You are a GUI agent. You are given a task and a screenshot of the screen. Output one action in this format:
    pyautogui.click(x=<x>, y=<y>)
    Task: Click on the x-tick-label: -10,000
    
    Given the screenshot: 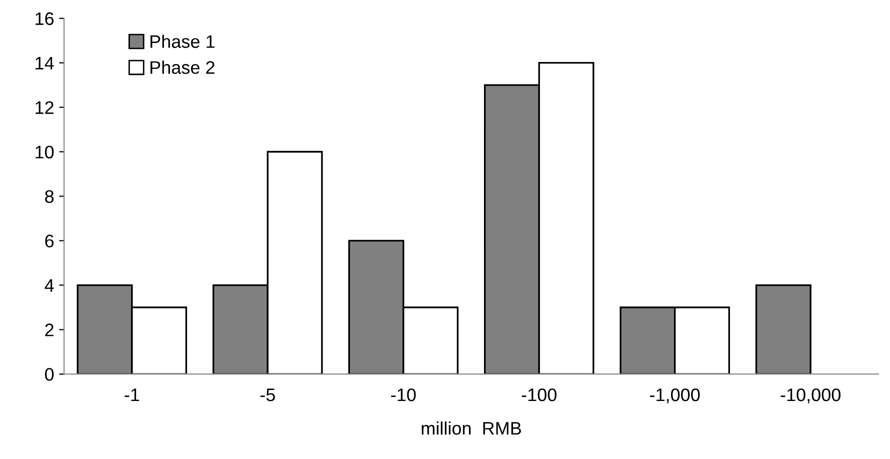 What is the action you would take?
    pyautogui.click(x=810, y=396)
    